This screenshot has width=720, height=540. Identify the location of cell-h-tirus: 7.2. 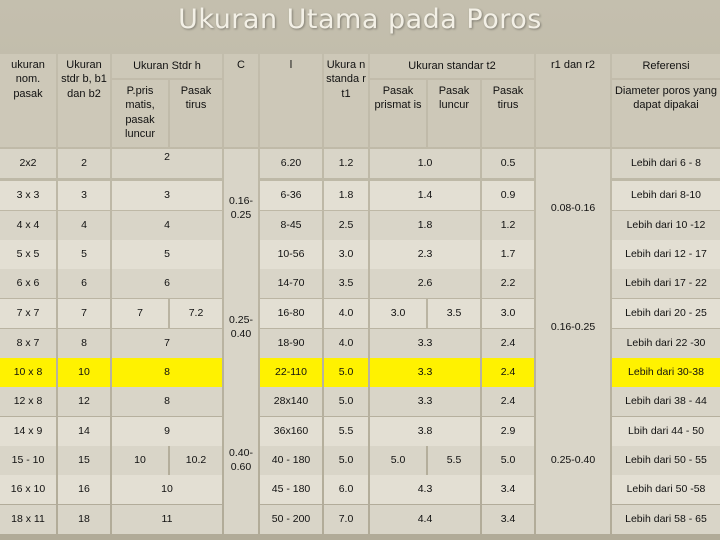
(196, 313).